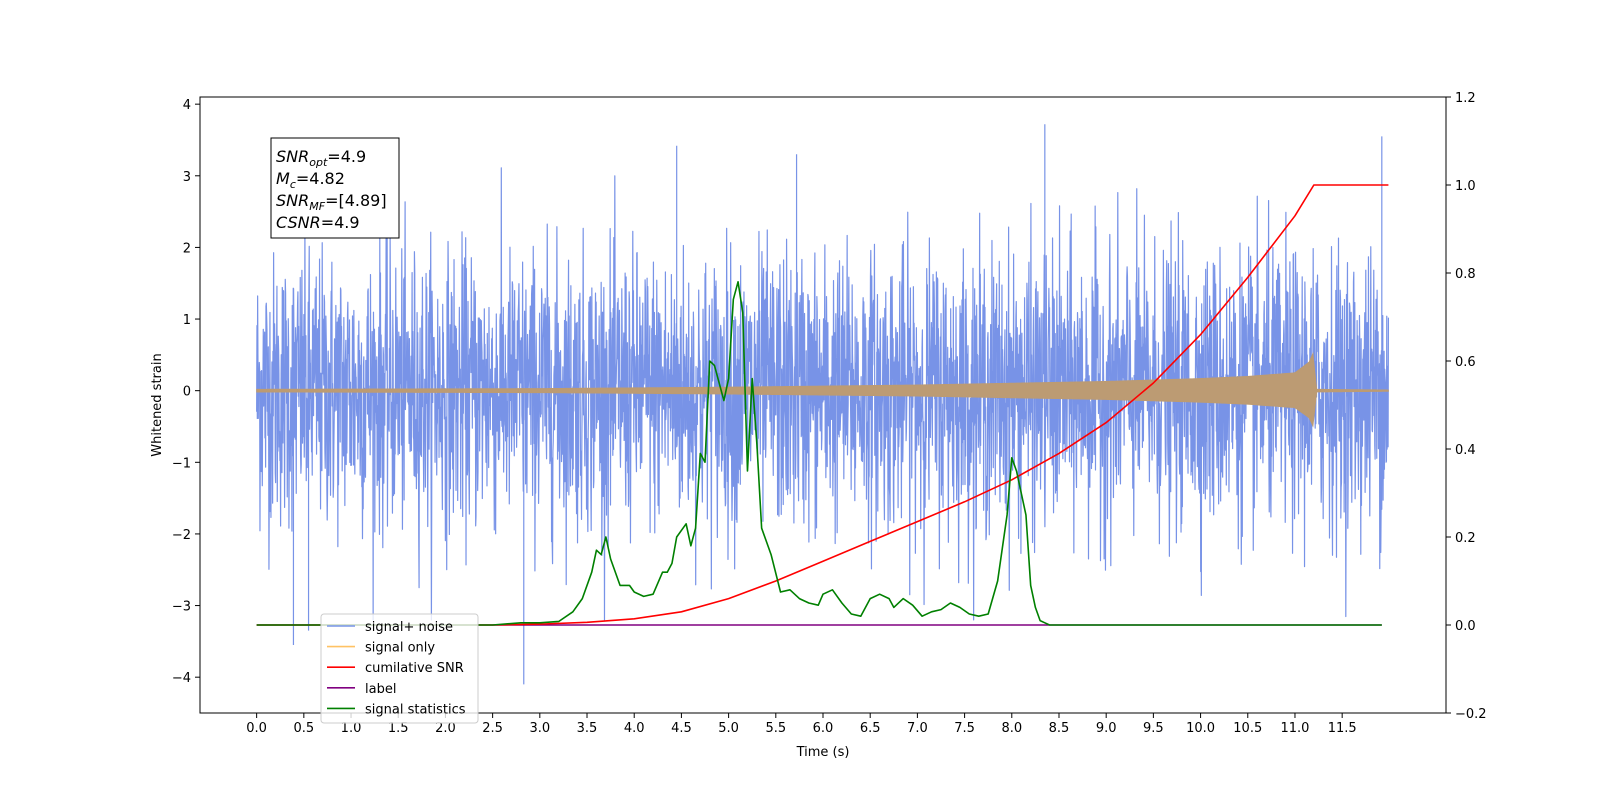 Image resolution: width=1600 pixels, height=800 pixels. I want to click on x-tick-label: 9.0, so click(1106, 728).